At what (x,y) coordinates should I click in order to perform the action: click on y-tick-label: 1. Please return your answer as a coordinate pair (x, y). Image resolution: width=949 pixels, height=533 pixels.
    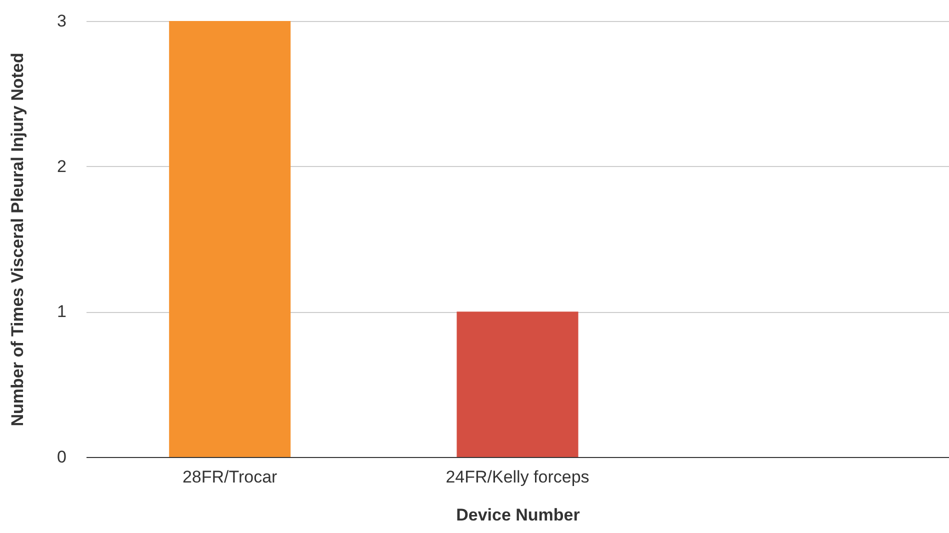
    Looking at the image, I should click on (61, 312).